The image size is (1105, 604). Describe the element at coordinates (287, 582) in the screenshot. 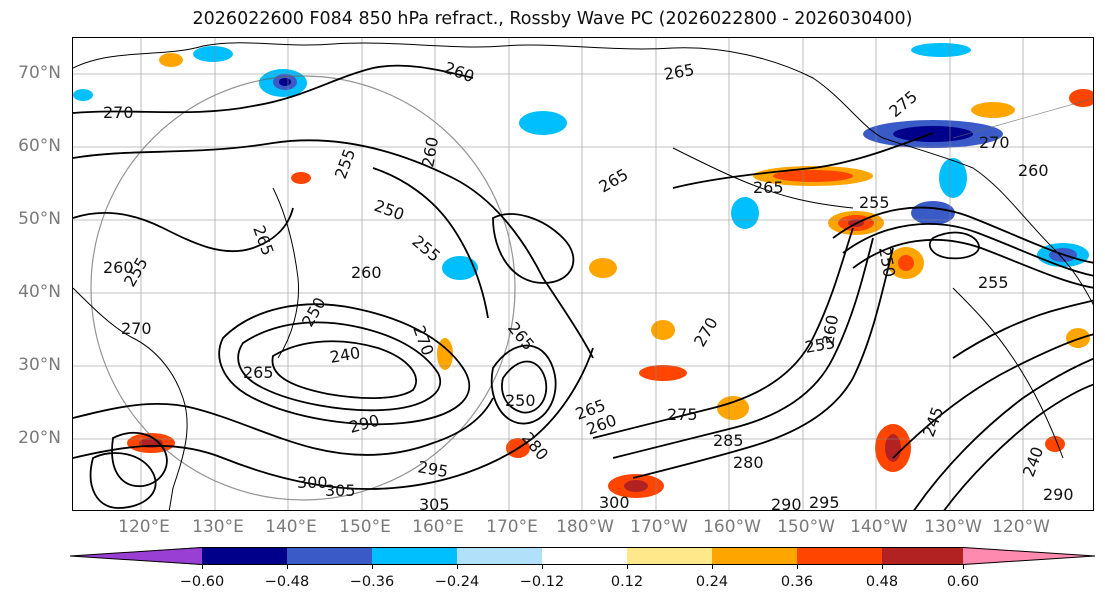

I see `colorbar-tick-label: −0.48` at that location.